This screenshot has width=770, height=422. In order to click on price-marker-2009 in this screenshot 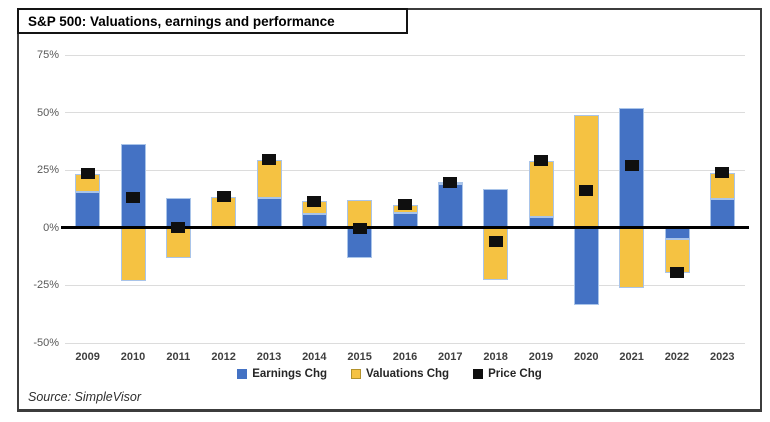, I will do `click(87, 174)`.